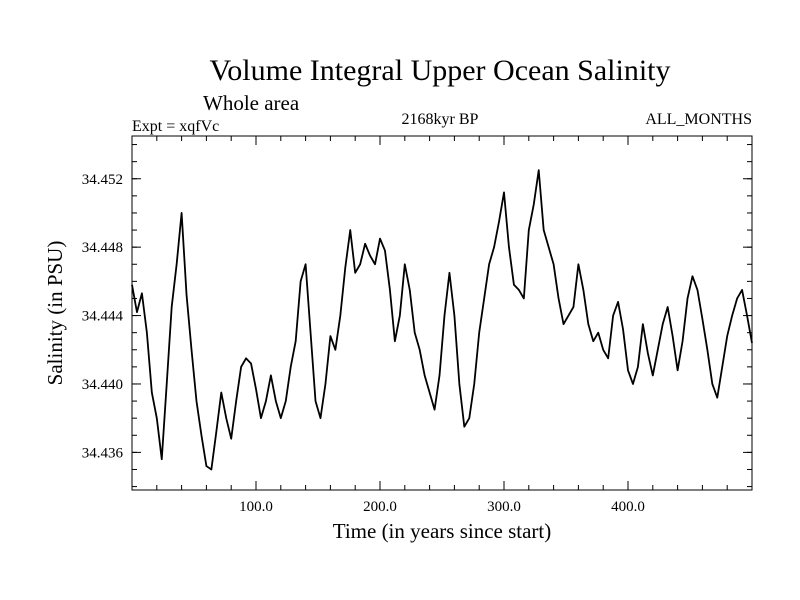  I want to click on y-tick-label: 34.452, so click(102, 180).